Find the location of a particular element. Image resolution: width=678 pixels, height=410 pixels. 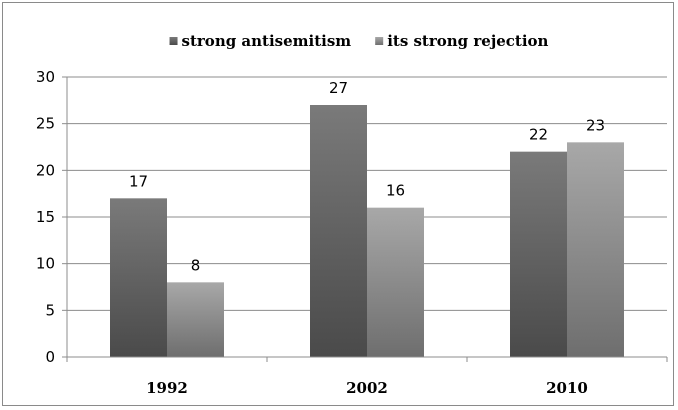

bar-its-strong-rejection-2002 is located at coordinates (395, 282).